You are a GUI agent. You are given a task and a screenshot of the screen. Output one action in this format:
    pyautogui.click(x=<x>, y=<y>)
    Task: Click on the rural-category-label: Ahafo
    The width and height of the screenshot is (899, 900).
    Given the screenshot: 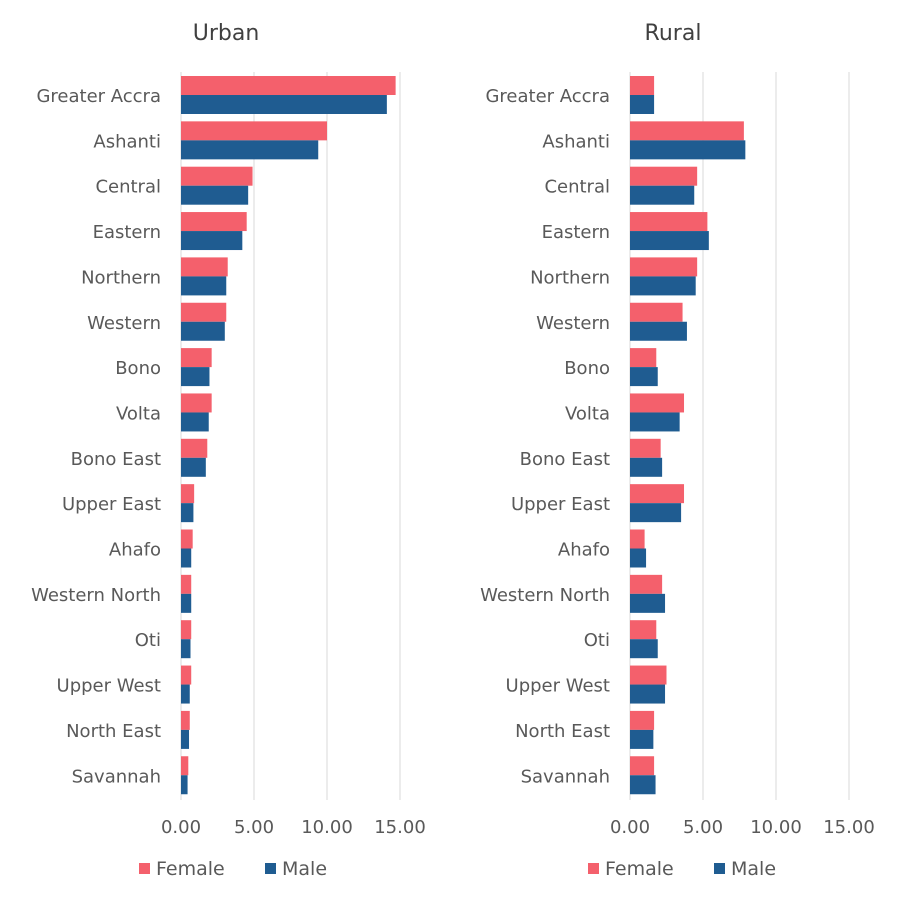 What is the action you would take?
    pyautogui.click(x=584, y=550)
    